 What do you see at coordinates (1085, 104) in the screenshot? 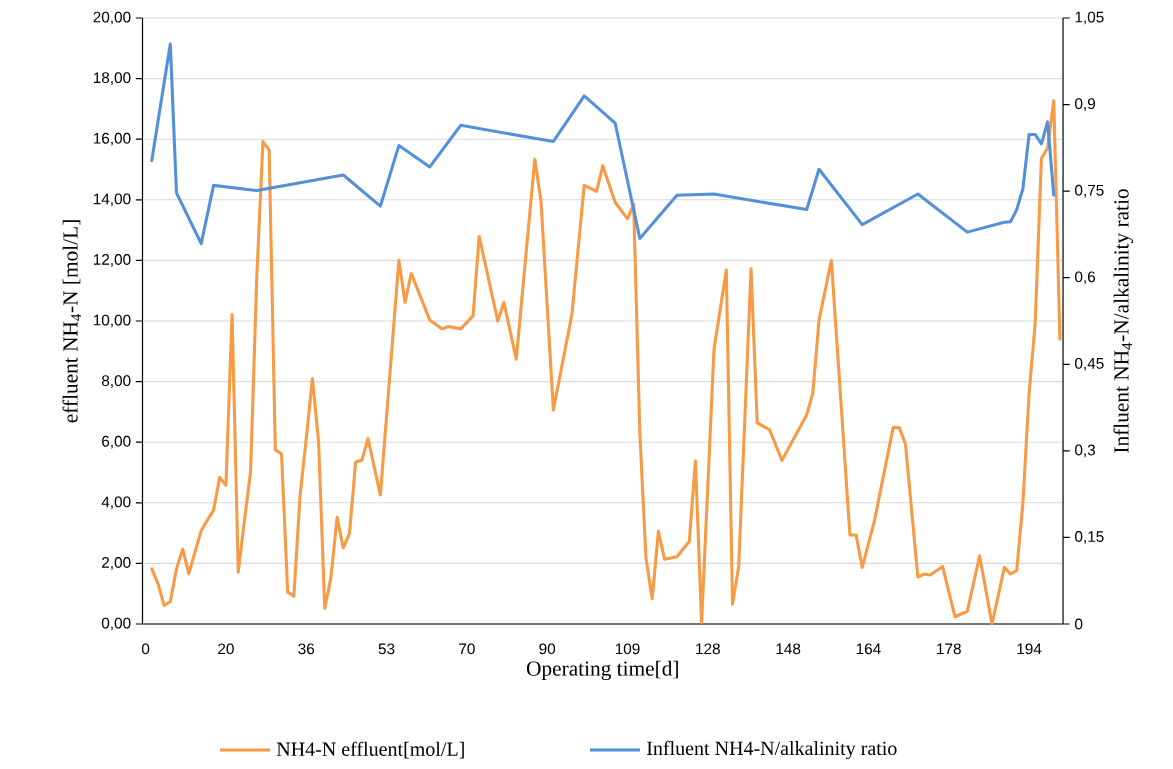
I see `y2-tick-label: 0,9` at bounding box center [1085, 104].